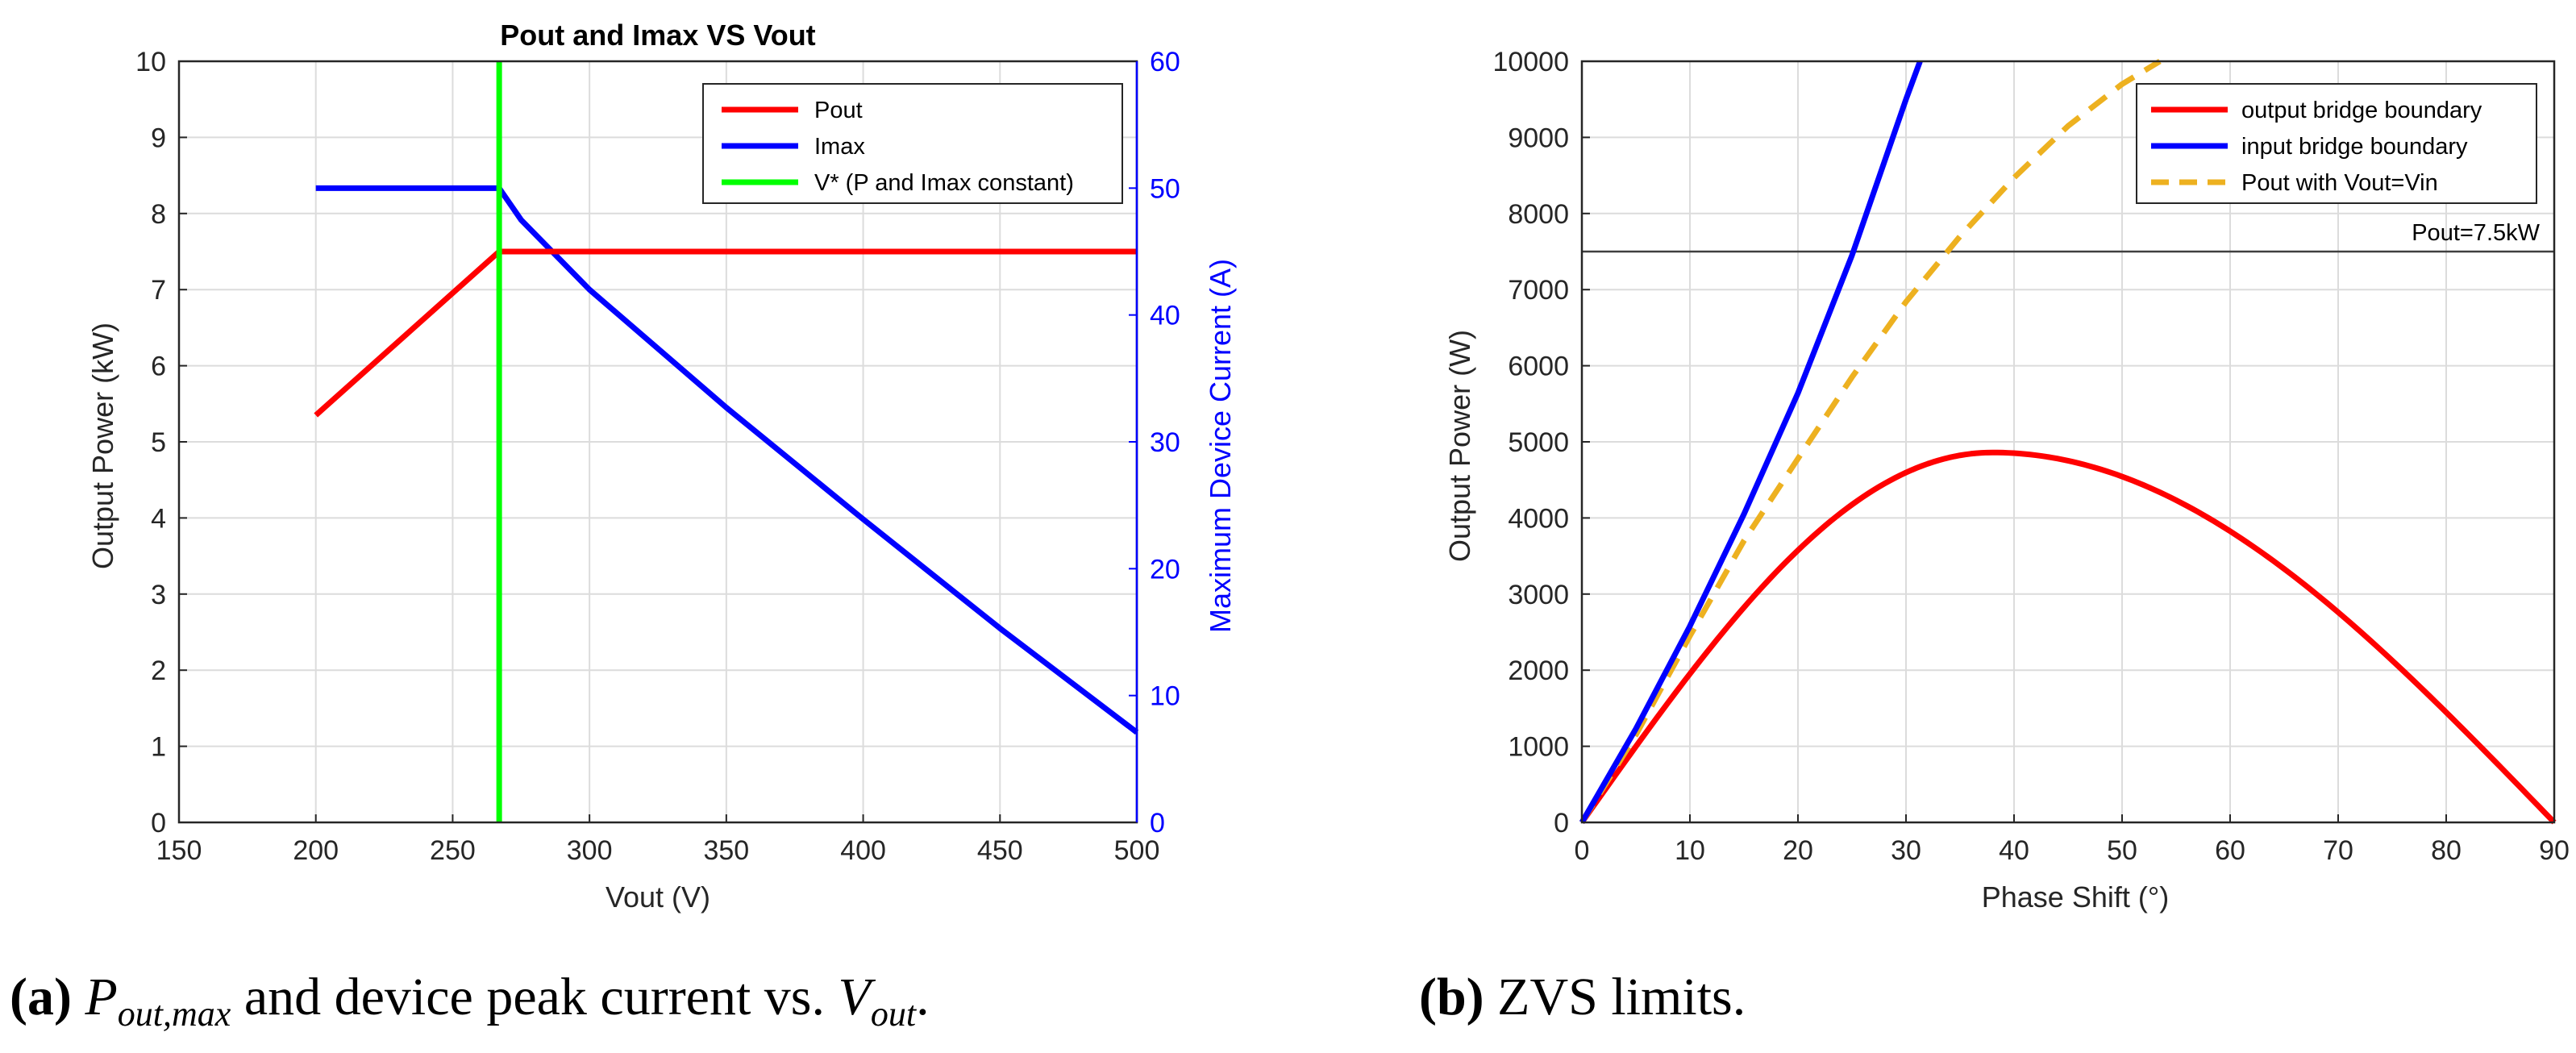 The height and width of the screenshot is (1053, 2576). I want to click on chart-a-y-tick-label: 2, so click(159, 671).